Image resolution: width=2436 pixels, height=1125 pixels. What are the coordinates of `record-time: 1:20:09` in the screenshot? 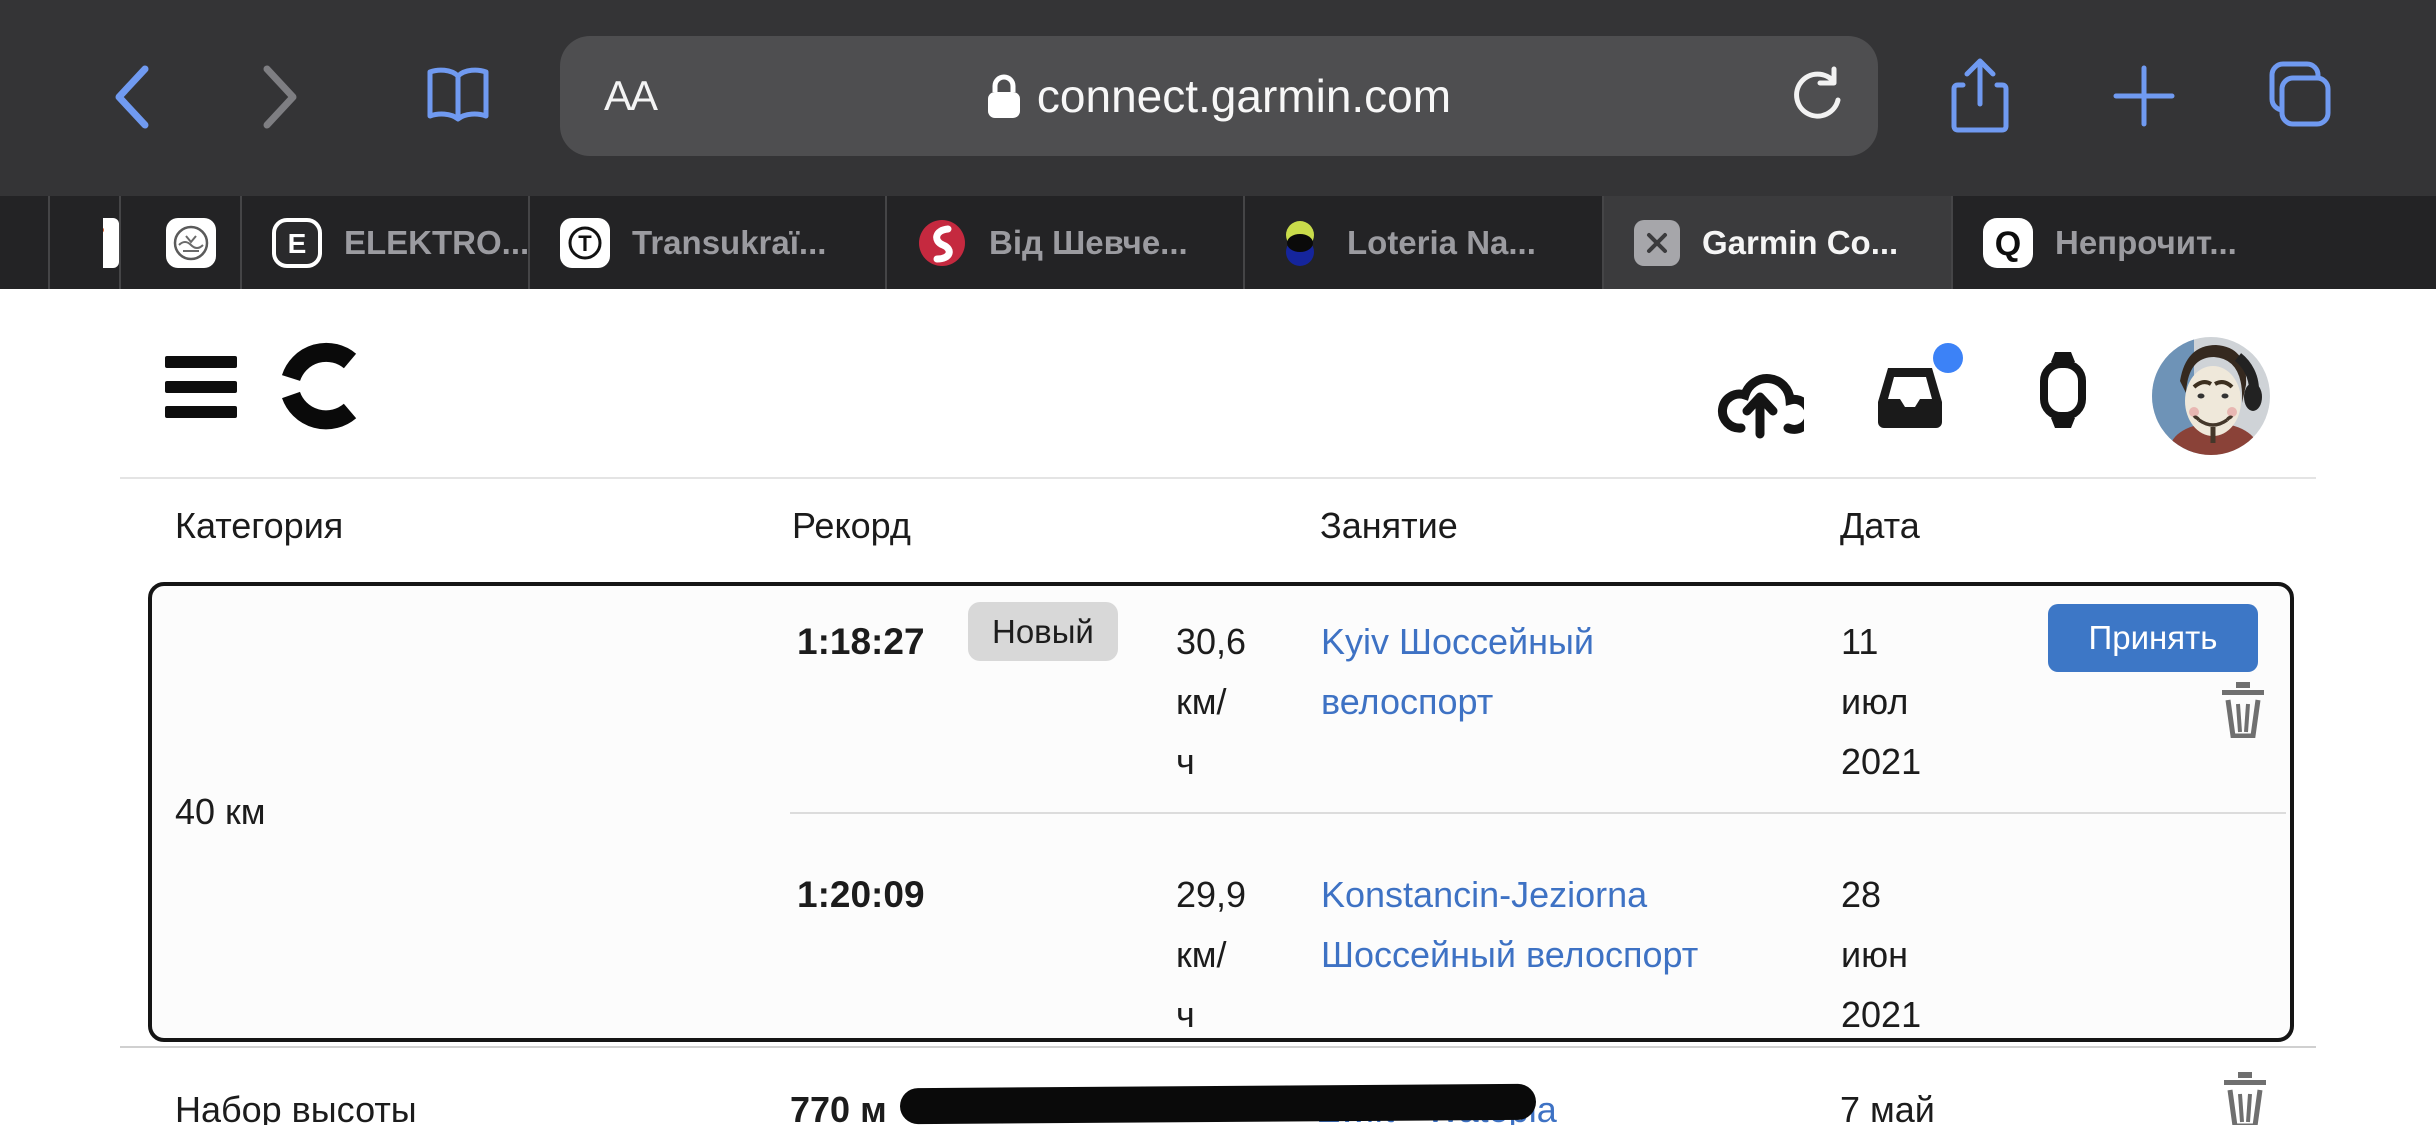 It's located at (861, 894).